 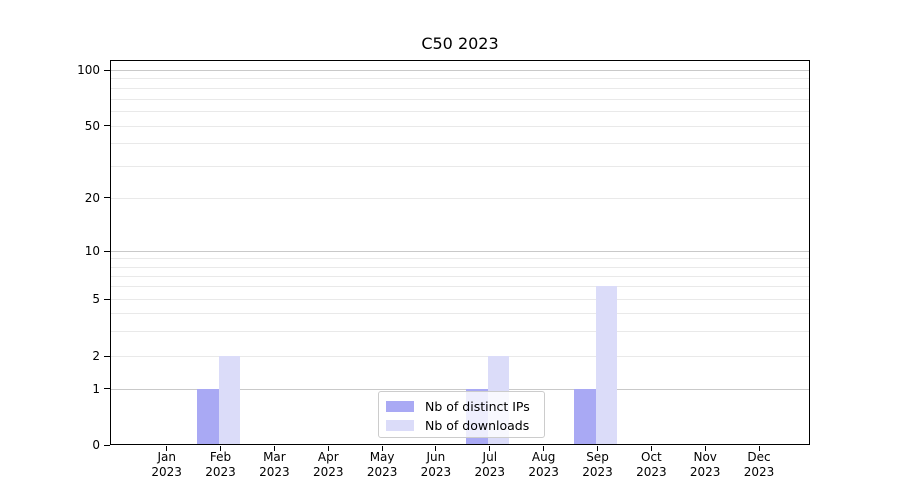 I want to click on x-label-jun: Jun 2023, so click(x=436, y=465).